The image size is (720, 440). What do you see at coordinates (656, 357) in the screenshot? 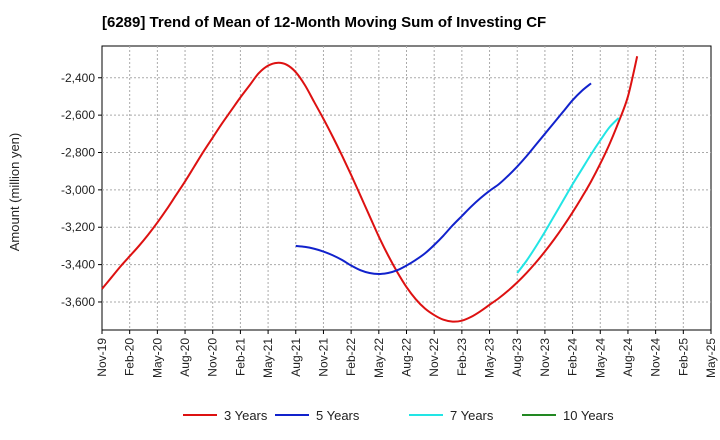
I see `x-tick-label: Nov-24` at bounding box center [656, 357].